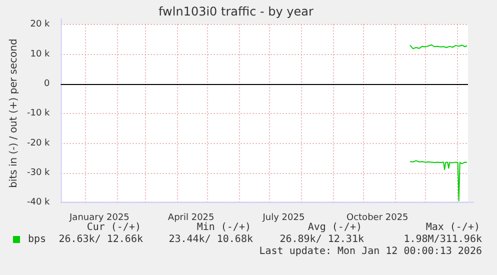 The width and height of the screenshot is (497, 275). What do you see at coordinates (191, 217) in the screenshot?
I see `x-tick-label: April 2025` at bounding box center [191, 217].